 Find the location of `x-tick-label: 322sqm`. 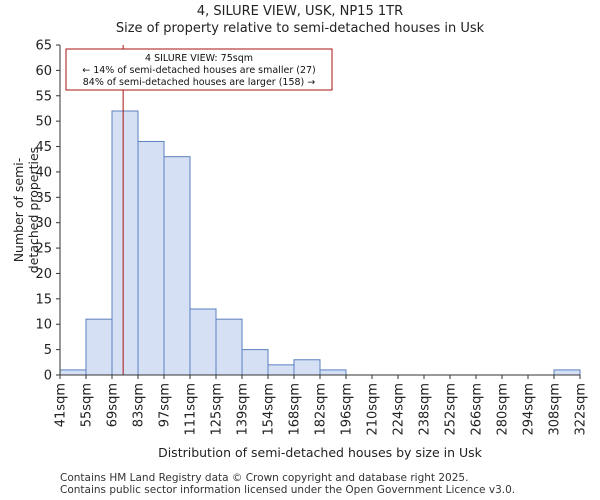

x-tick-label: 322sqm is located at coordinates (581, 409).